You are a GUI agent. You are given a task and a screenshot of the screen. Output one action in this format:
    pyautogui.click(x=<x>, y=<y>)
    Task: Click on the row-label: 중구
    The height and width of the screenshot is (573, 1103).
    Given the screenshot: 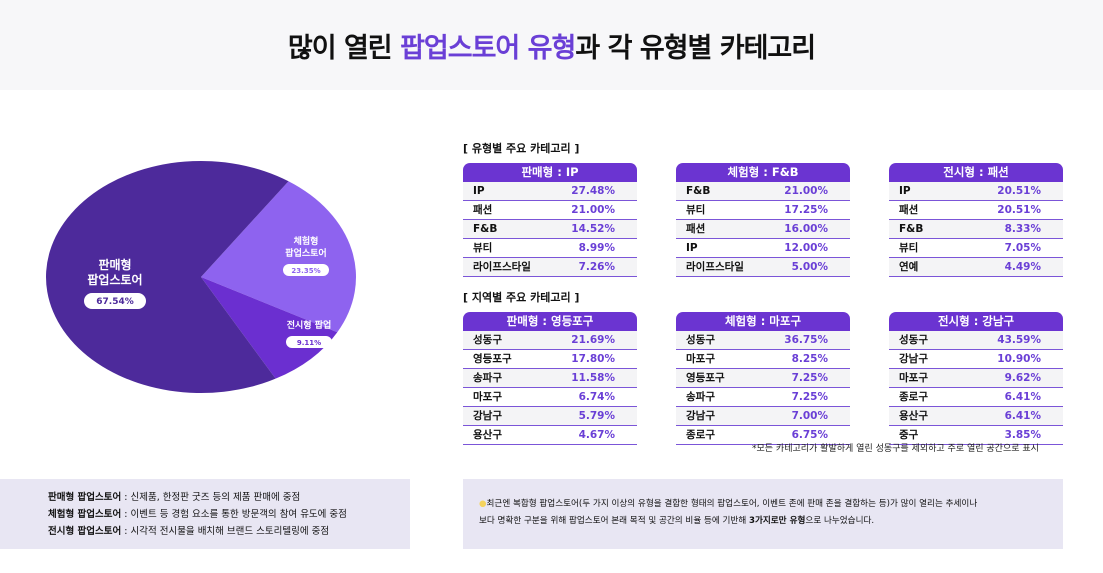 What is the action you would take?
    pyautogui.click(x=909, y=435)
    